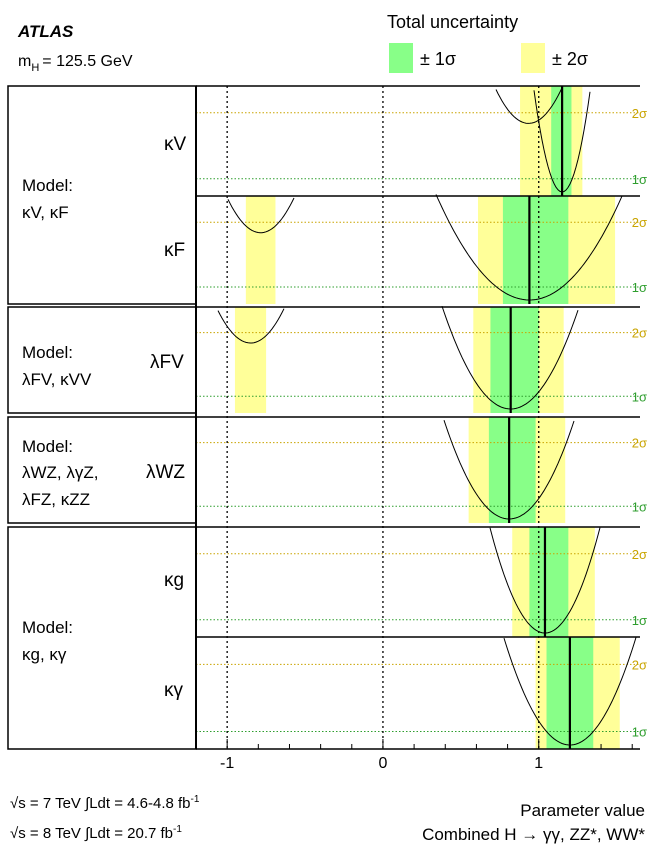 This screenshot has height=849, width=655. Describe the element at coordinates (421, 359) in the screenshot. I see `panel-3: 1σ 2σ` at that location.